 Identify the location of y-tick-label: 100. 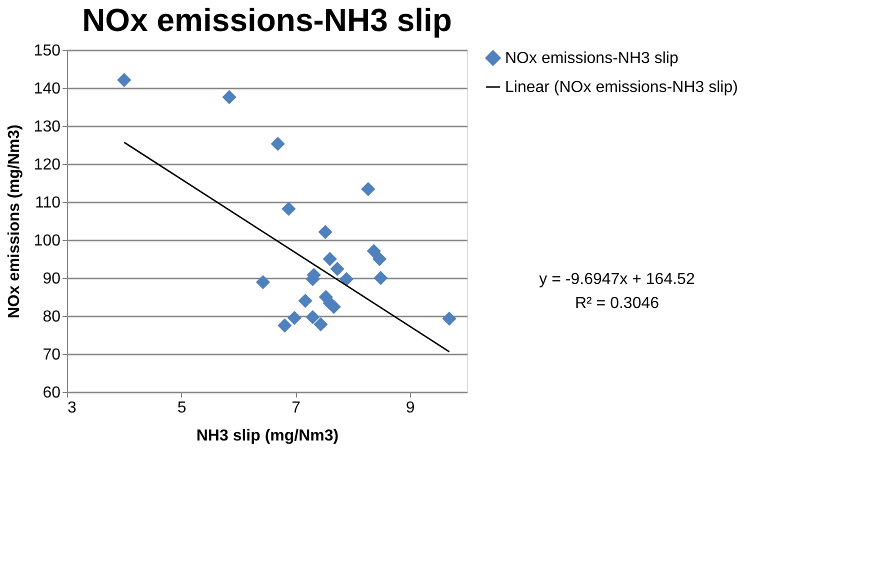
(47, 241).